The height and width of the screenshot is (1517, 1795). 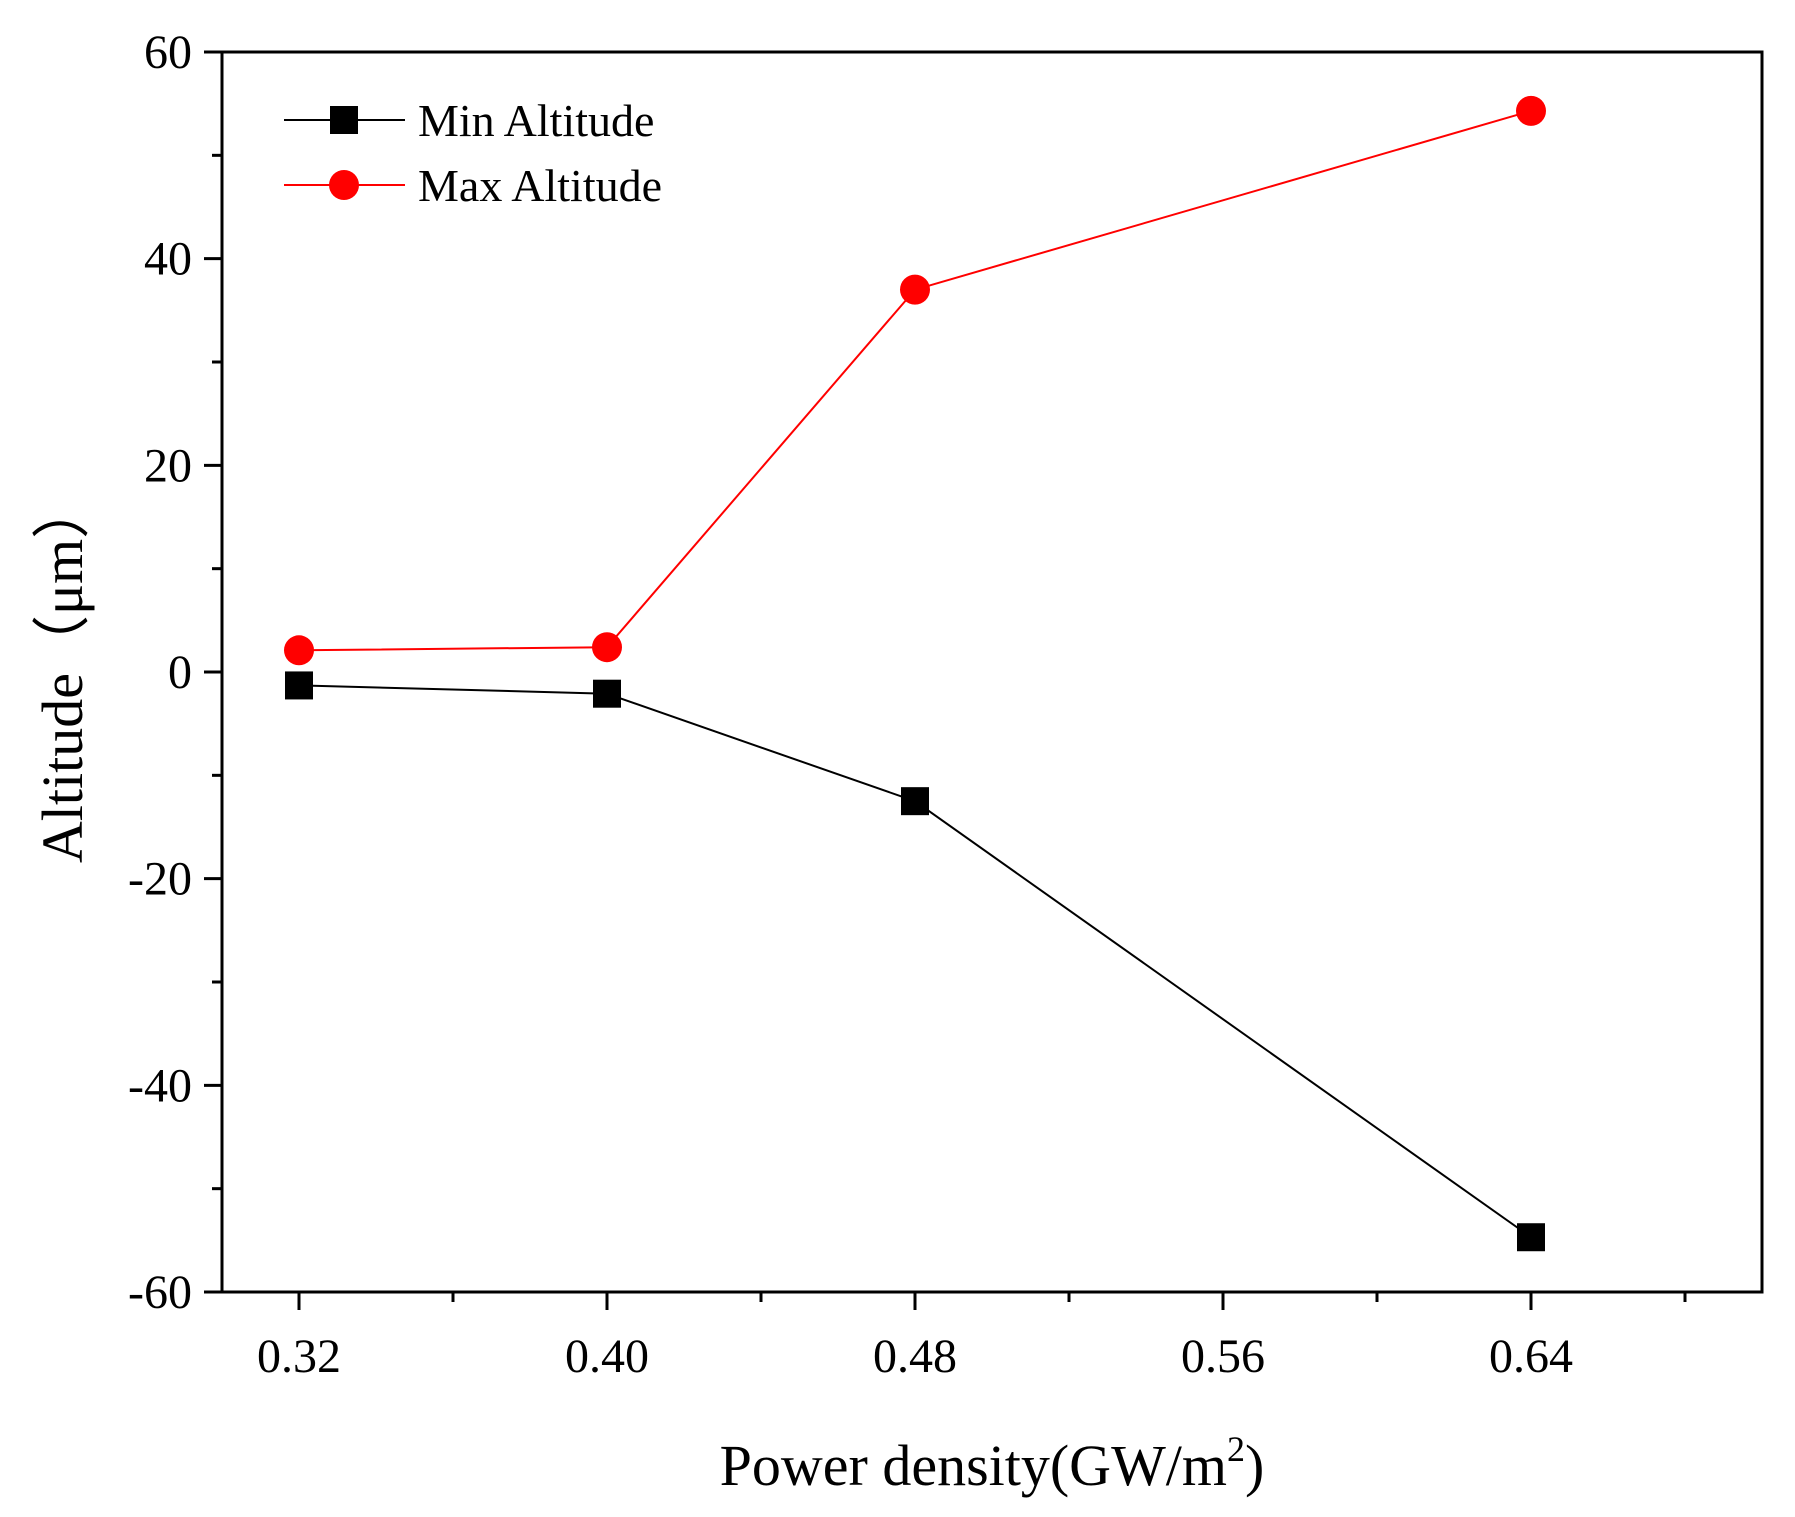 I want to click on x-axis-title: Power density(GW/m2), so click(x=992, y=1463).